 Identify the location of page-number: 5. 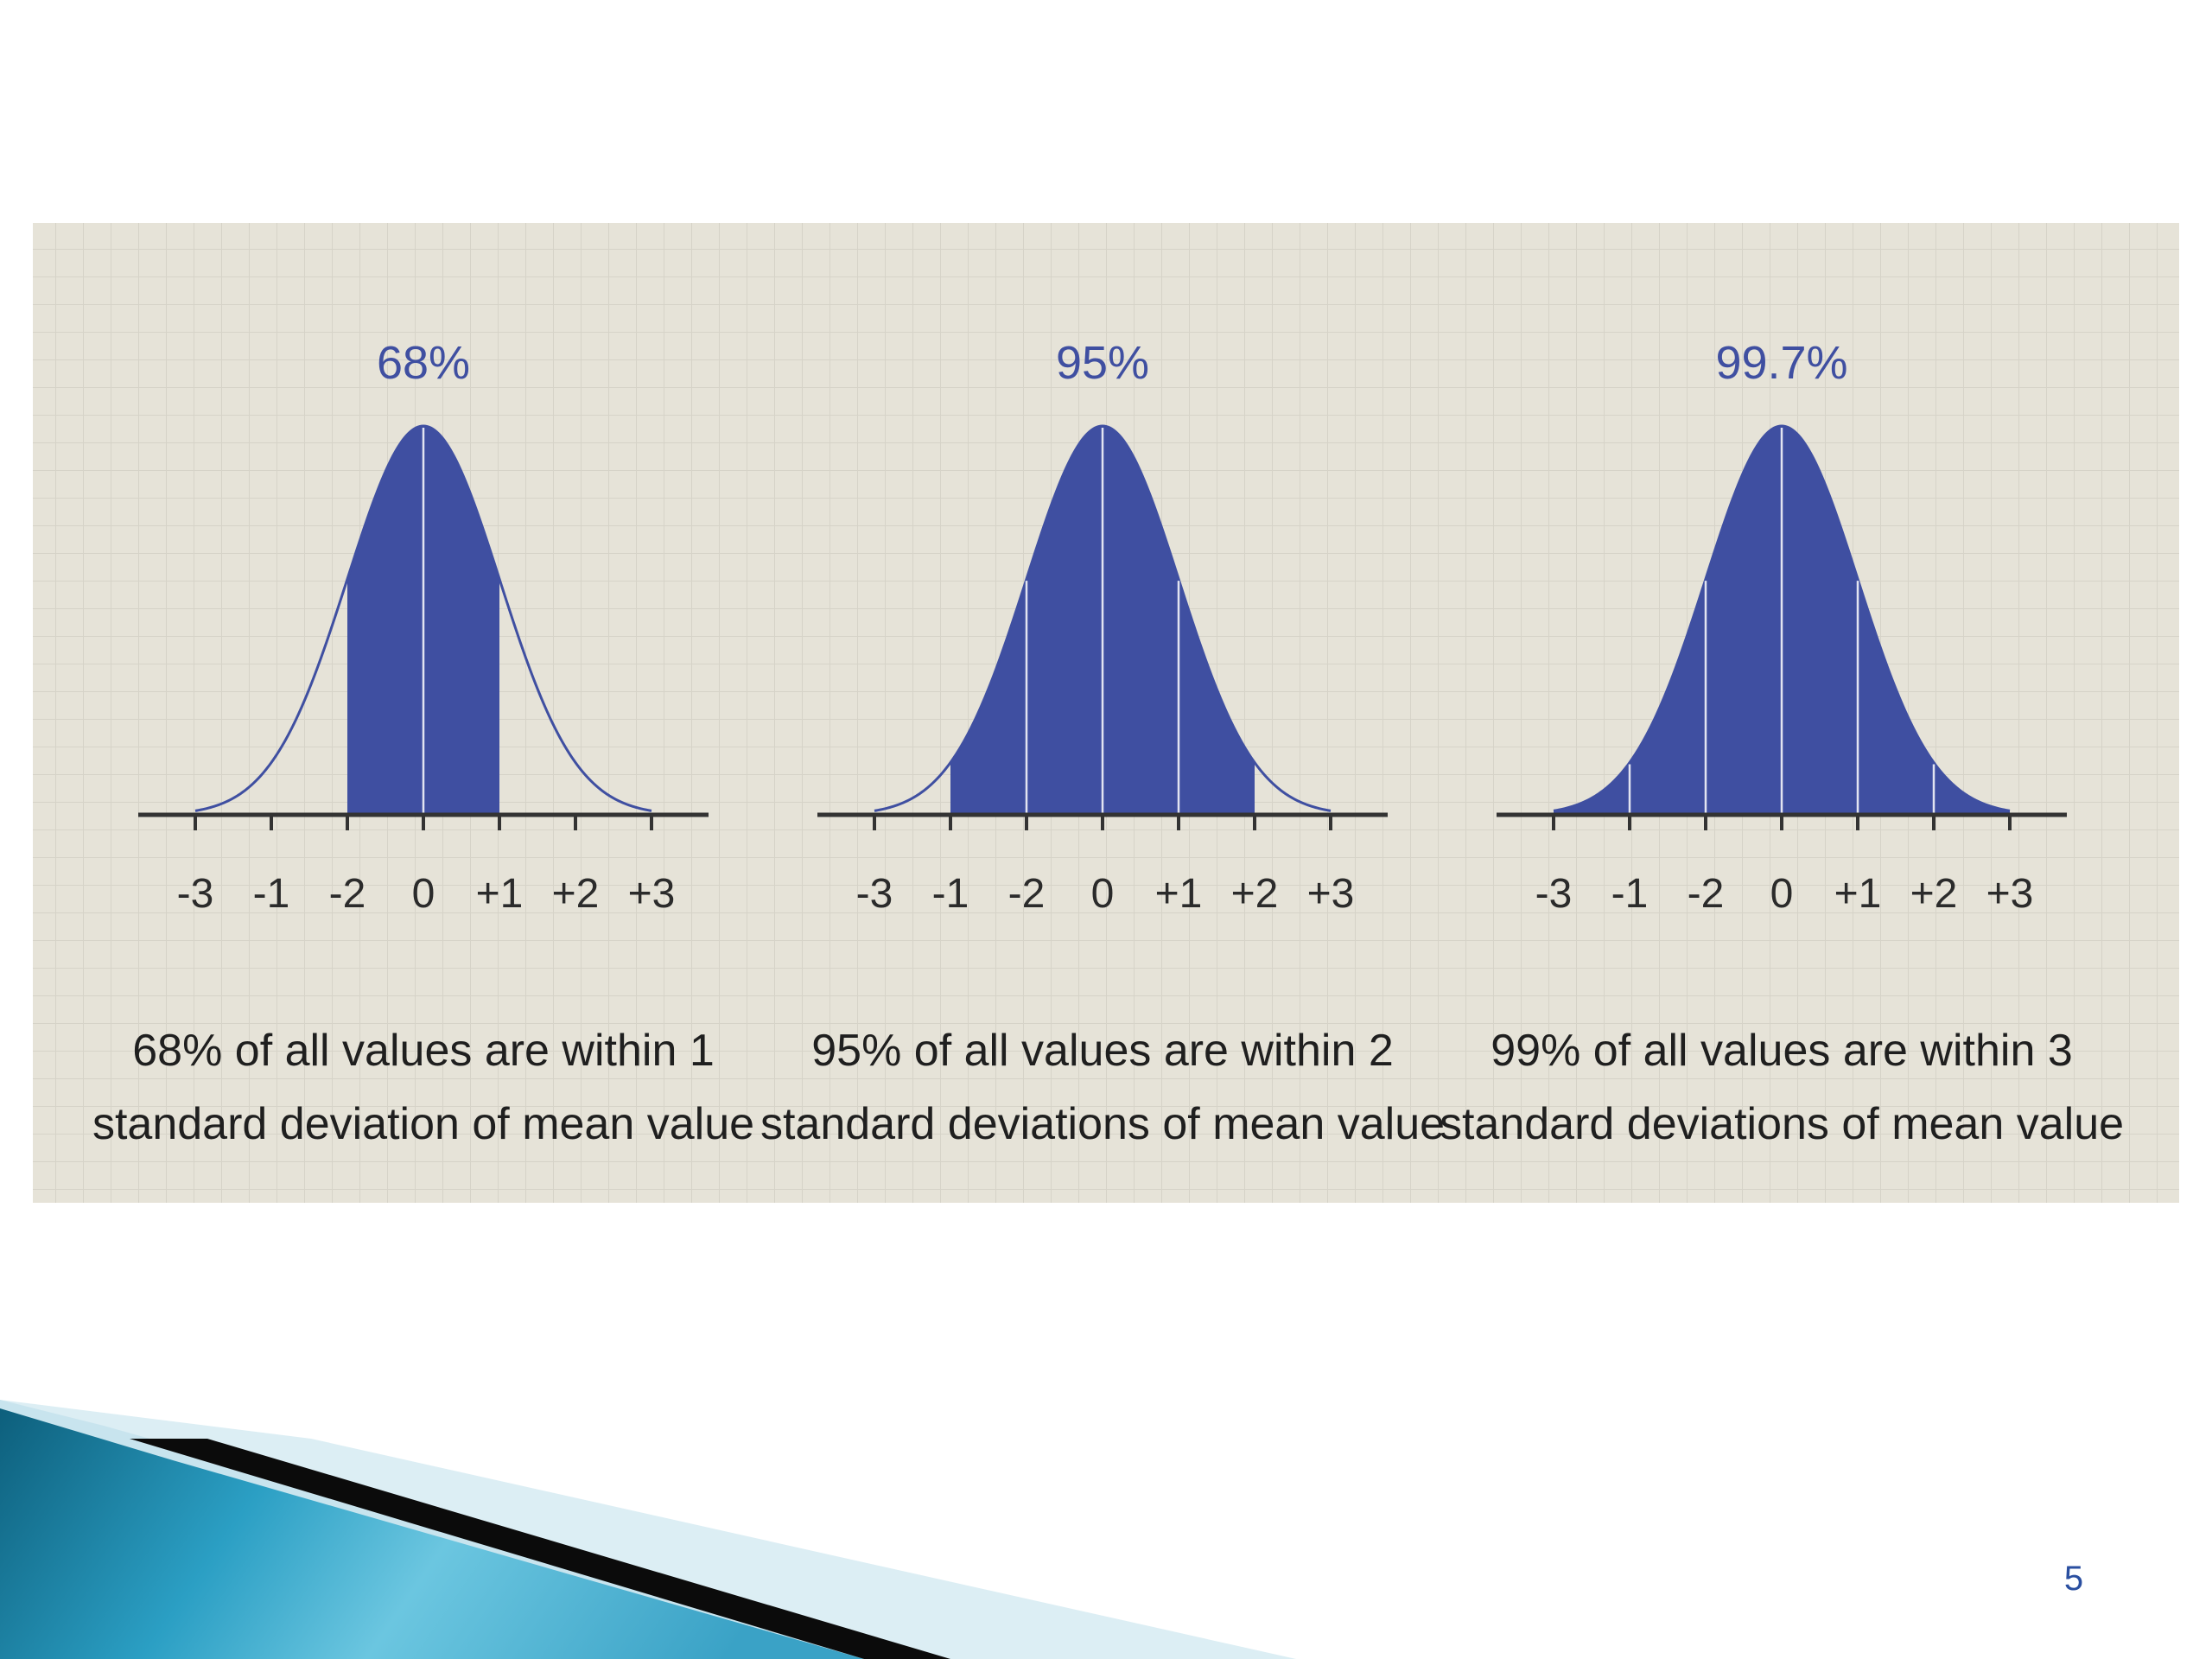
(2073, 1579).